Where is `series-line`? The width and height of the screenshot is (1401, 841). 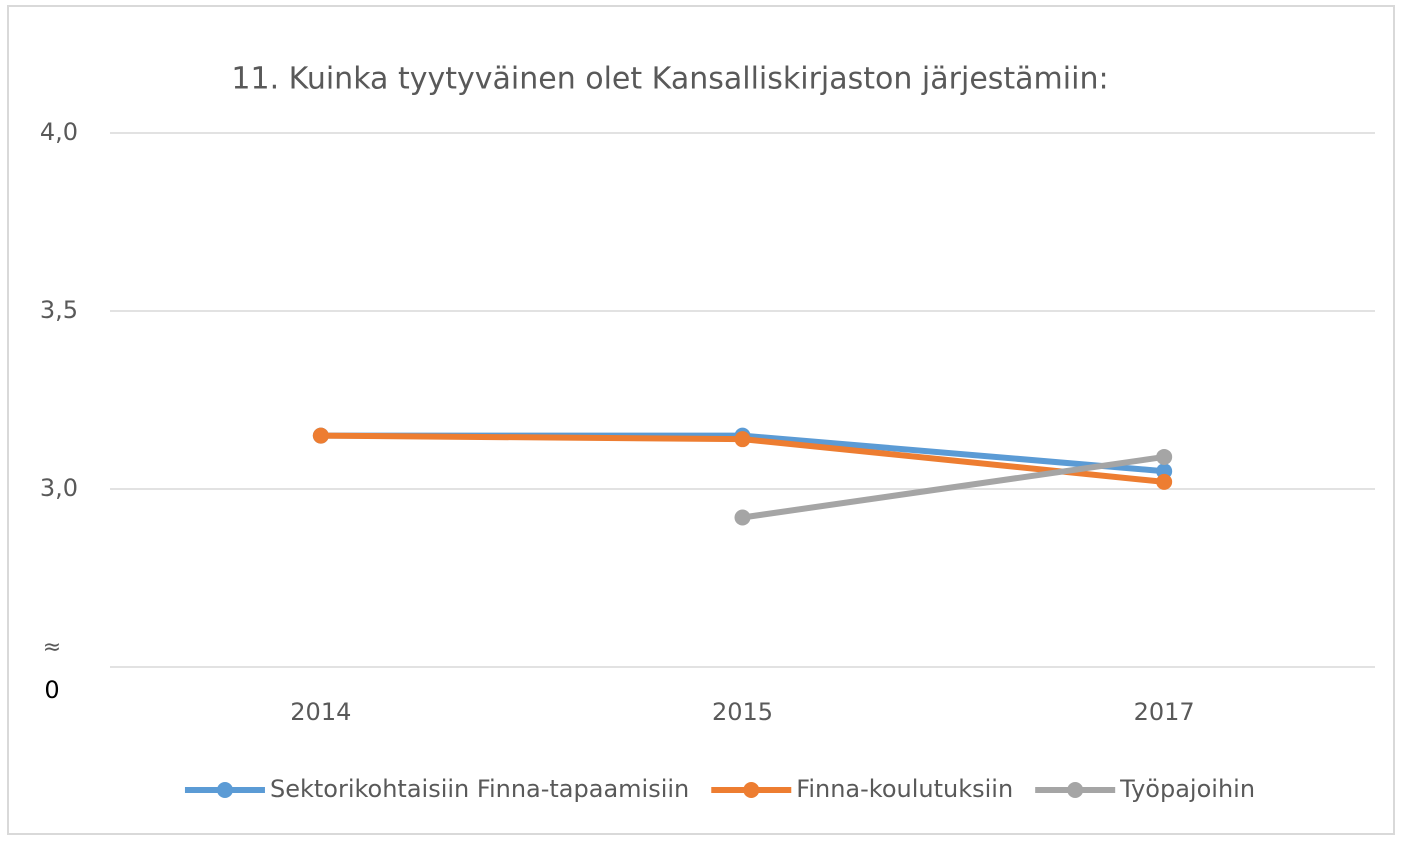
series-line is located at coordinates (953, 487).